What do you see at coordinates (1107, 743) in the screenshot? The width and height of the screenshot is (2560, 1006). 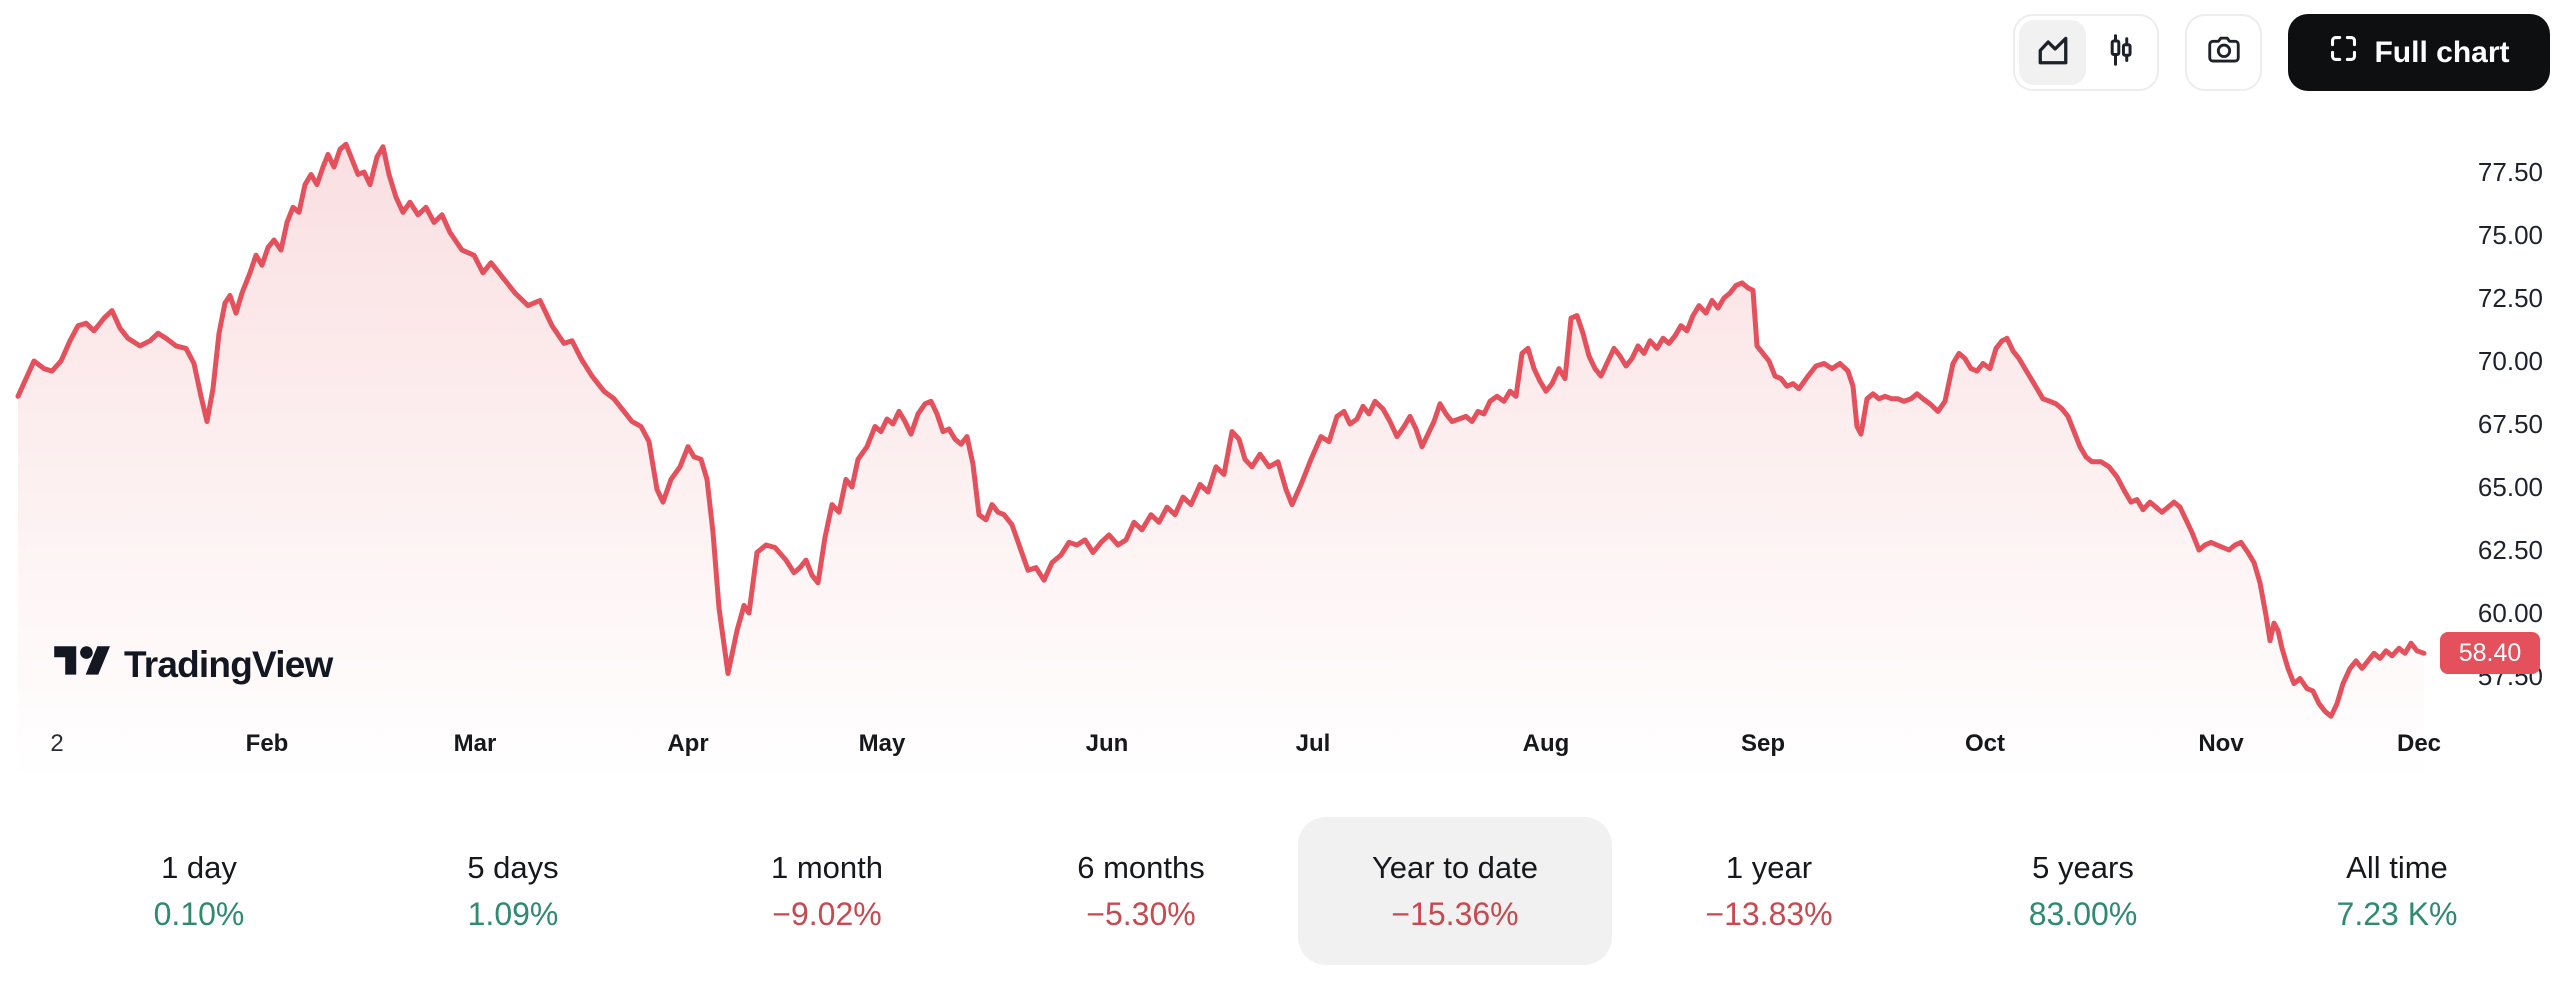 I see `x-axis-label: Jun` at bounding box center [1107, 743].